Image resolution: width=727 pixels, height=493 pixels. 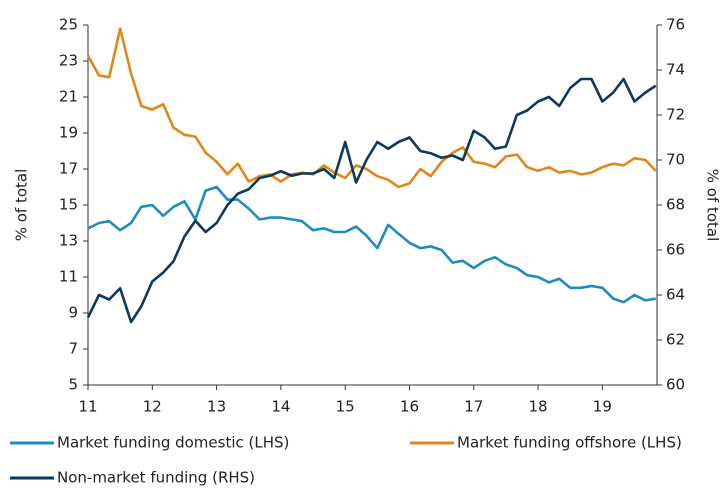 I want to click on y-tick-label: 19, so click(x=68, y=133).